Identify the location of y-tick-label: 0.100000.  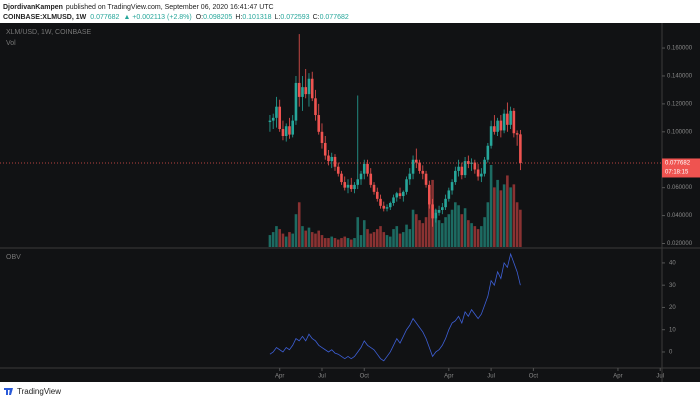
(680, 132).